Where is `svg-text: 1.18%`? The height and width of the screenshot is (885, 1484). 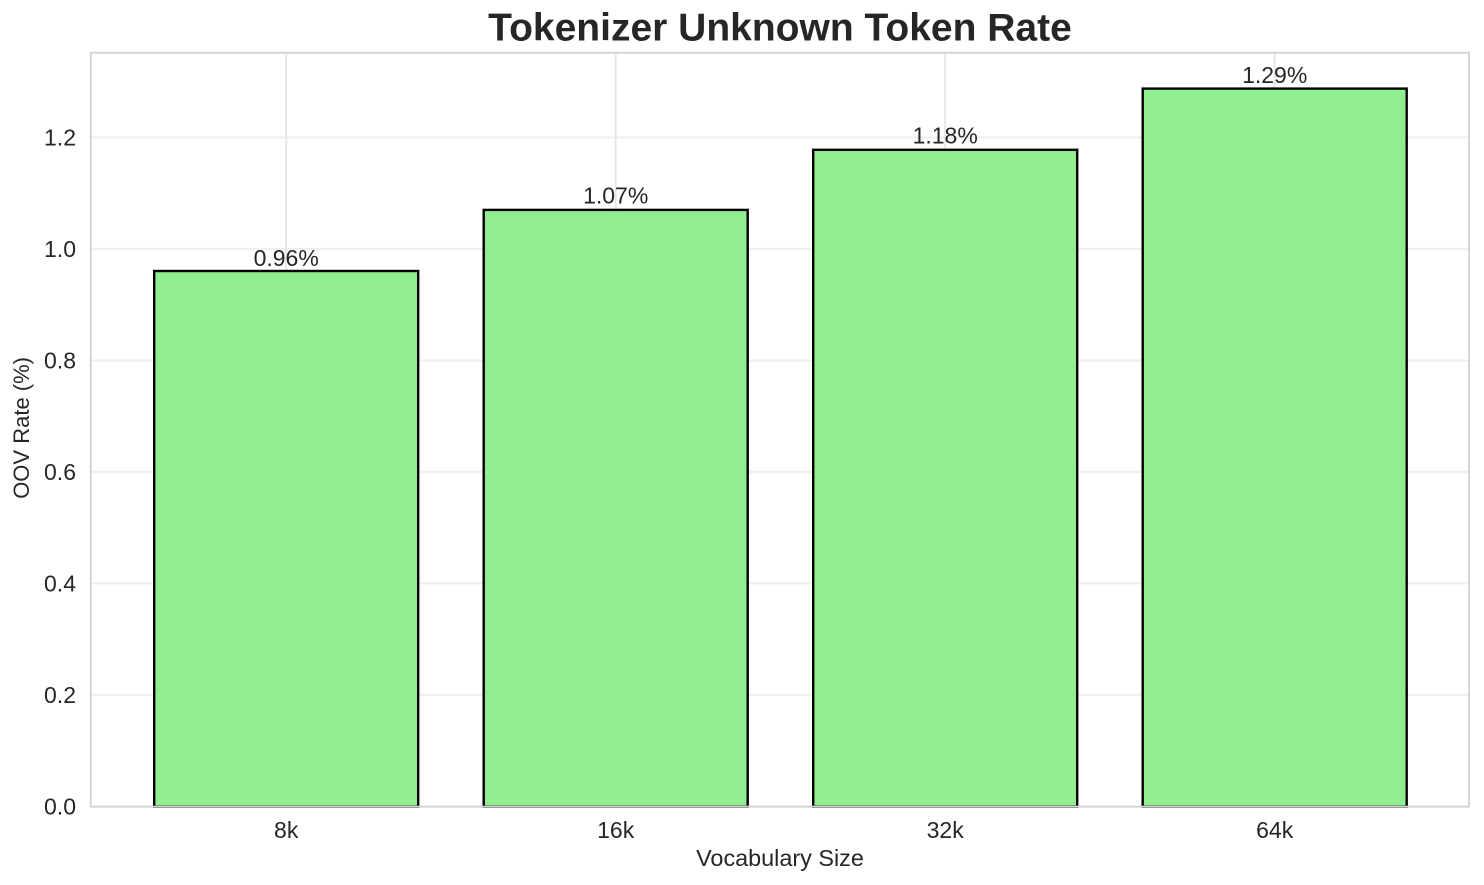
svg-text: 1.18% is located at coordinates (945, 136).